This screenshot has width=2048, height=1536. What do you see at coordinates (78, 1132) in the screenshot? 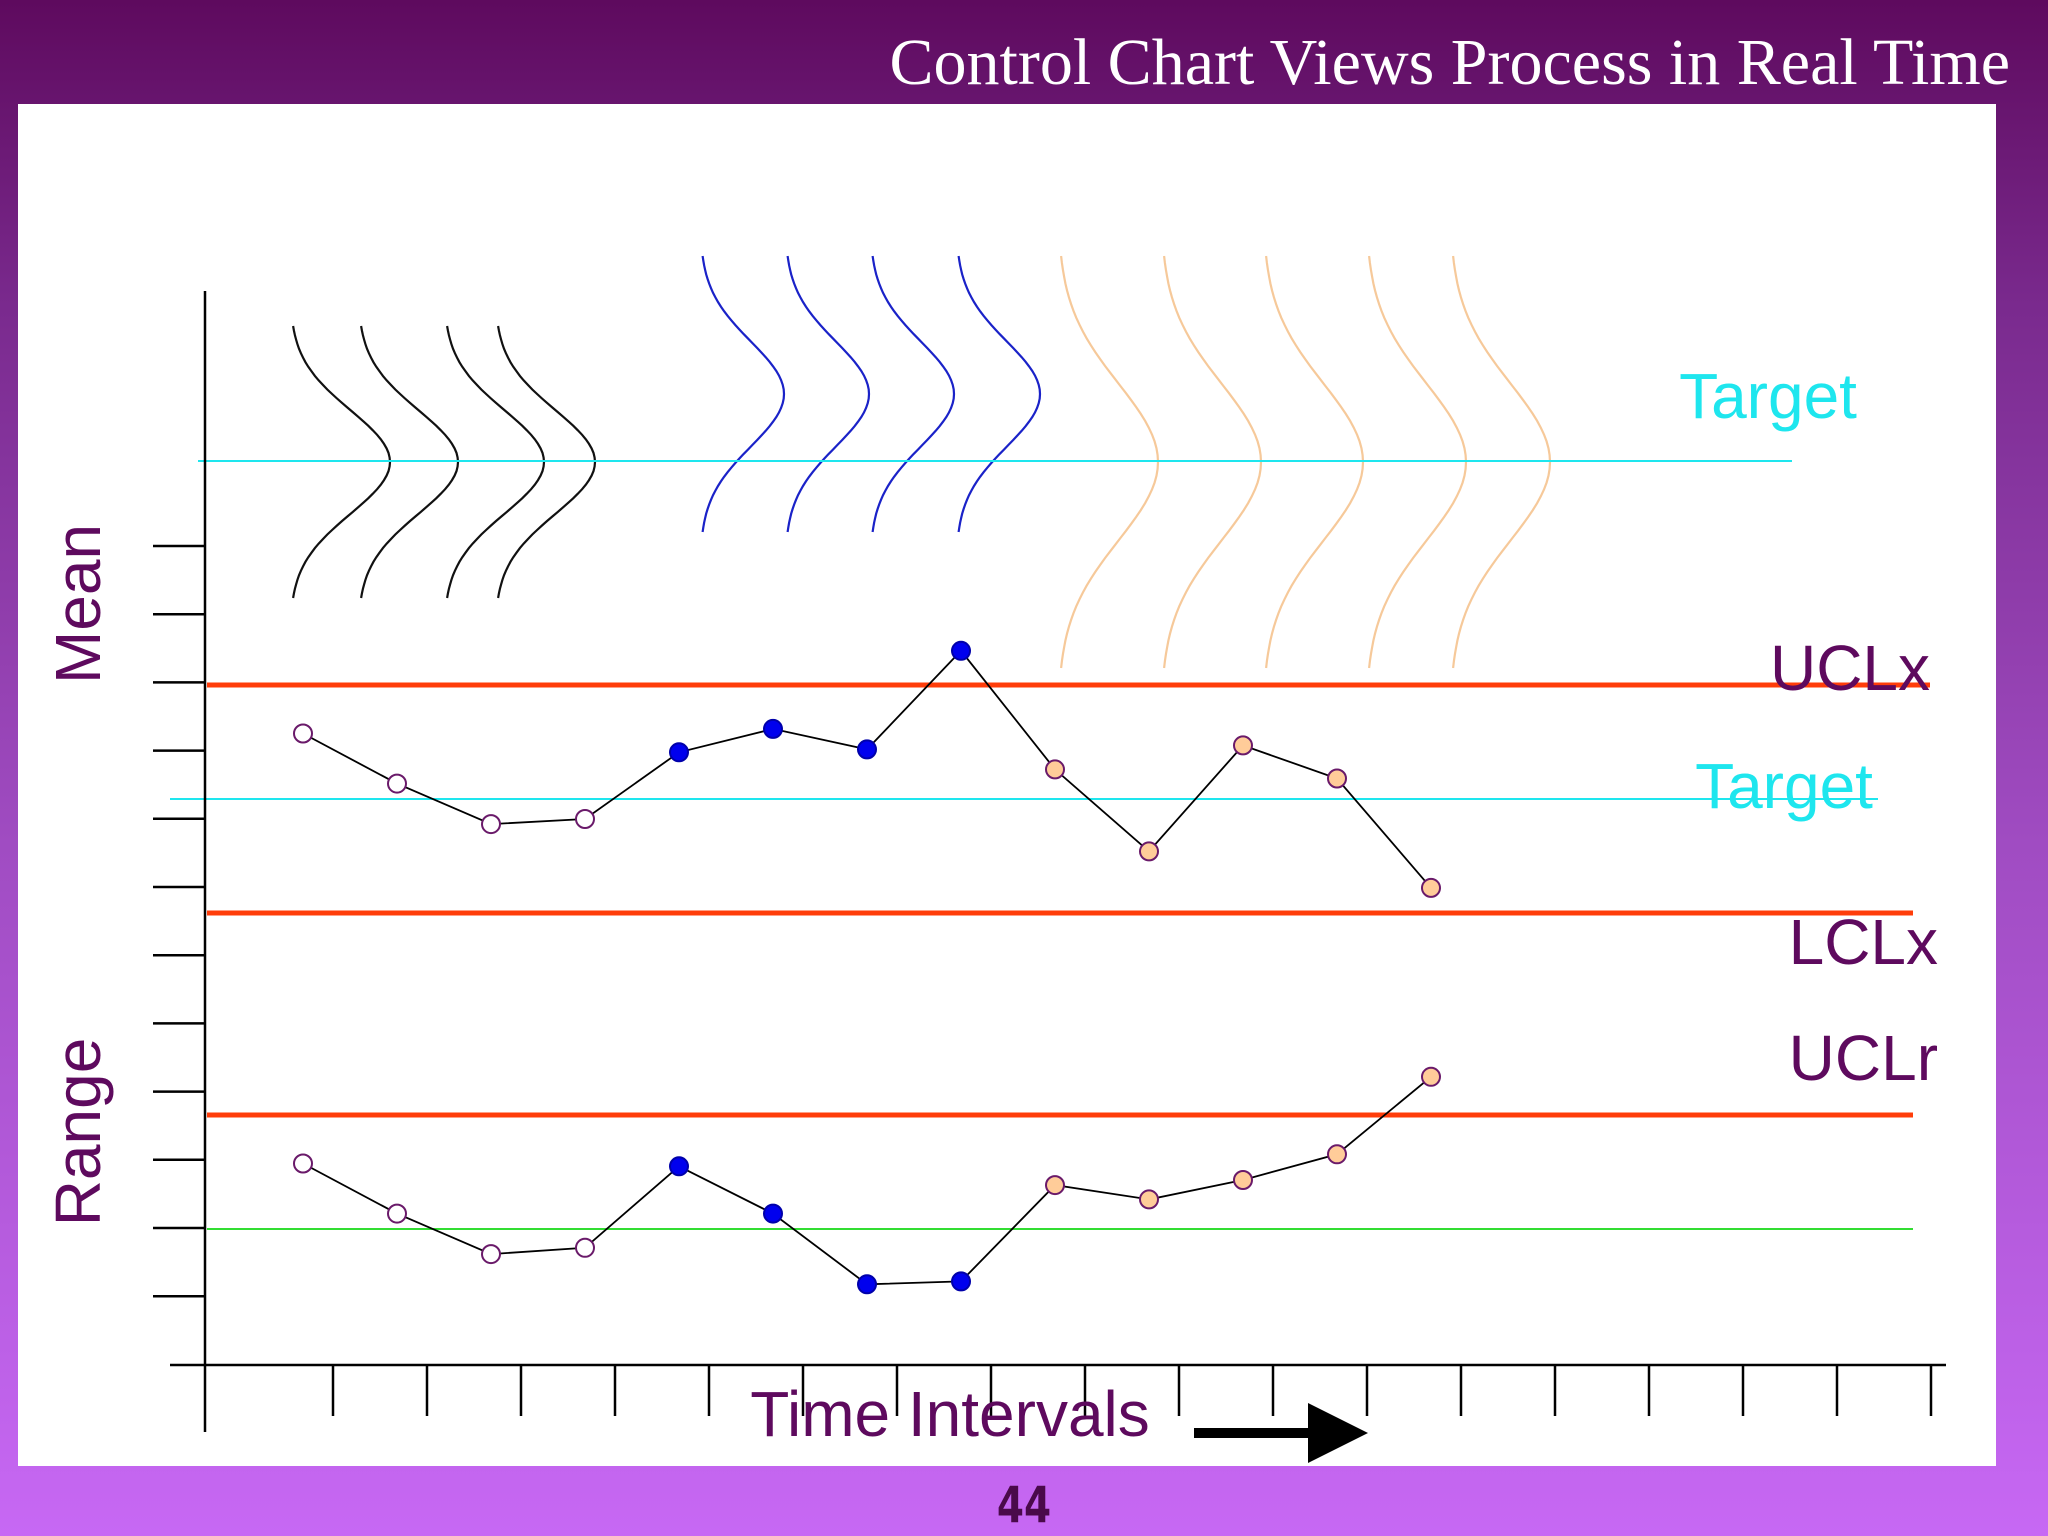
I see `range-axis-label: Range` at bounding box center [78, 1132].